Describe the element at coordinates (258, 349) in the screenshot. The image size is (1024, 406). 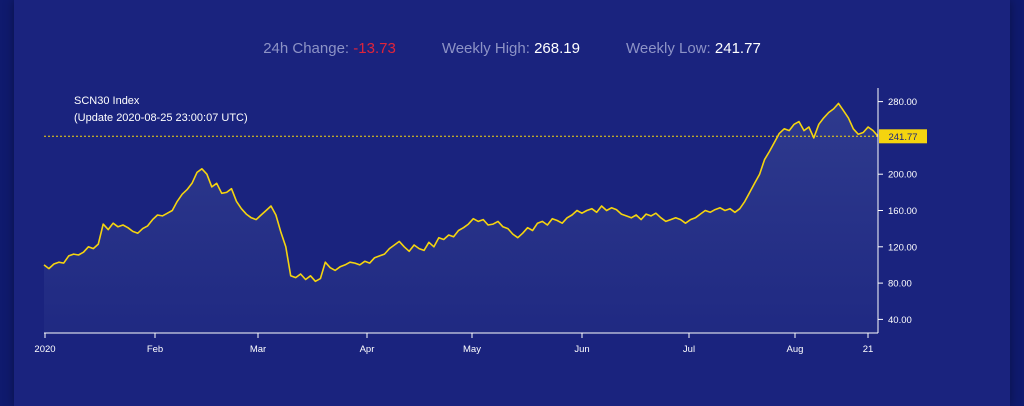
I see `x-tick-label: Mar` at that location.